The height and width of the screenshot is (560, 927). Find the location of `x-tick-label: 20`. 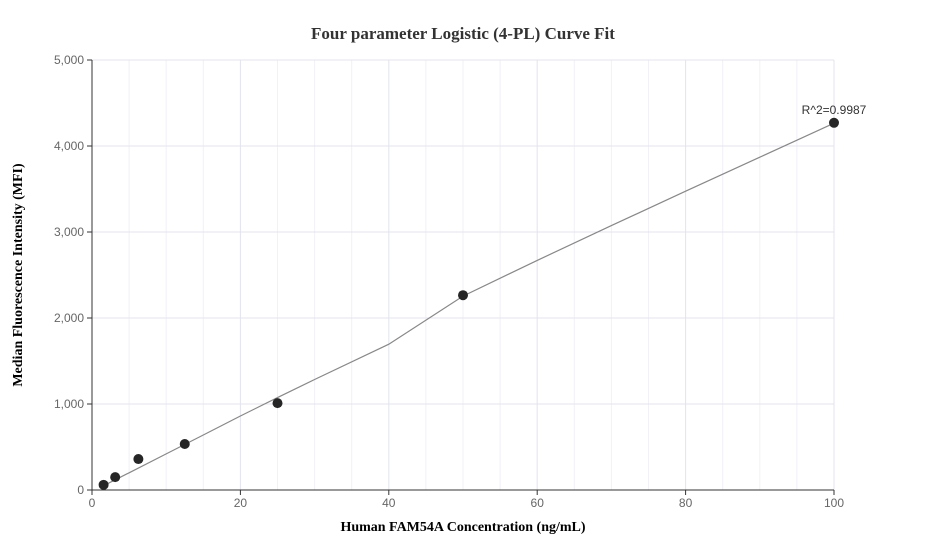

x-tick-label: 20 is located at coordinates (241, 503).